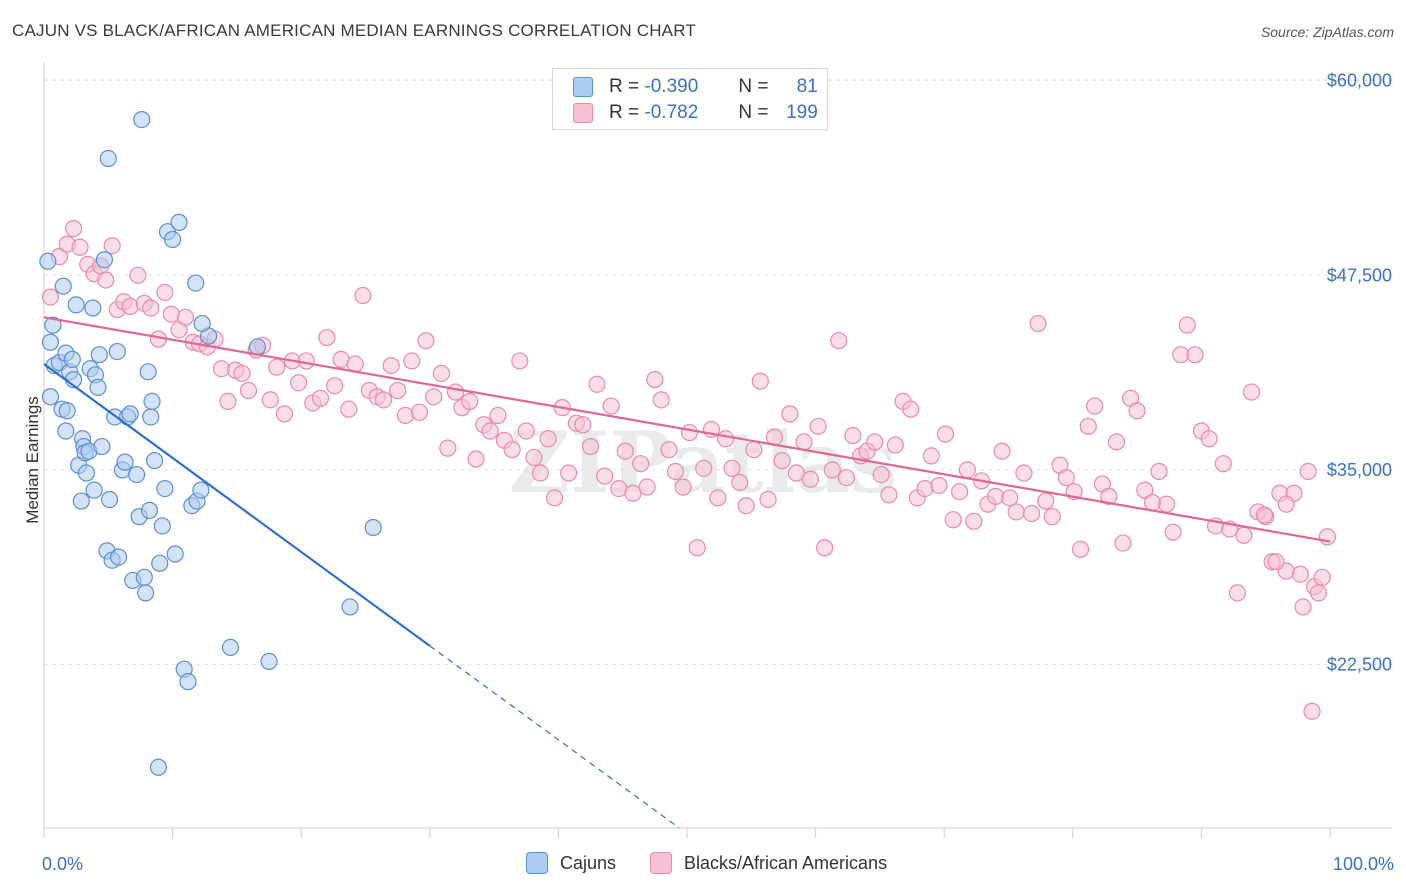 The height and width of the screenshot is (892, 1406). I want to click on y-tick-label: $47,500, so click(1359, 275).